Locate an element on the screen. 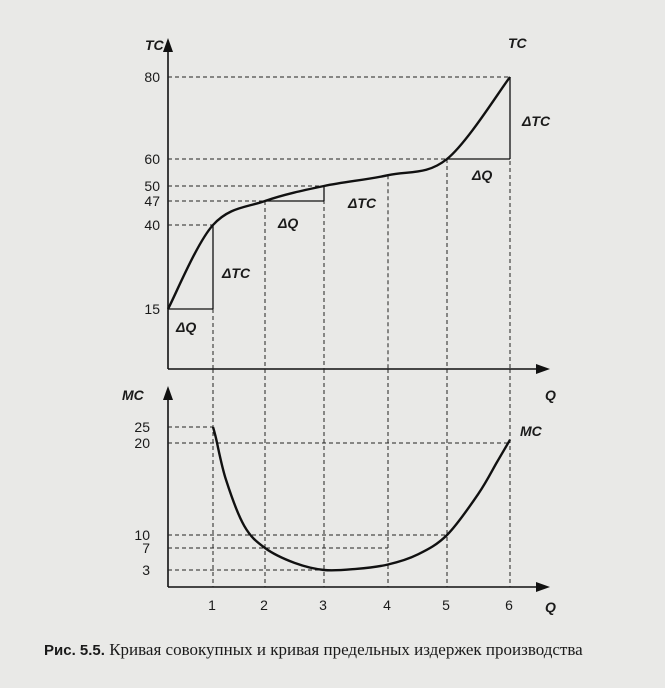 The width and height of the screenshot is (665, 688). tc-annotation-4: ΔTC is located at coordinates (362, 203).